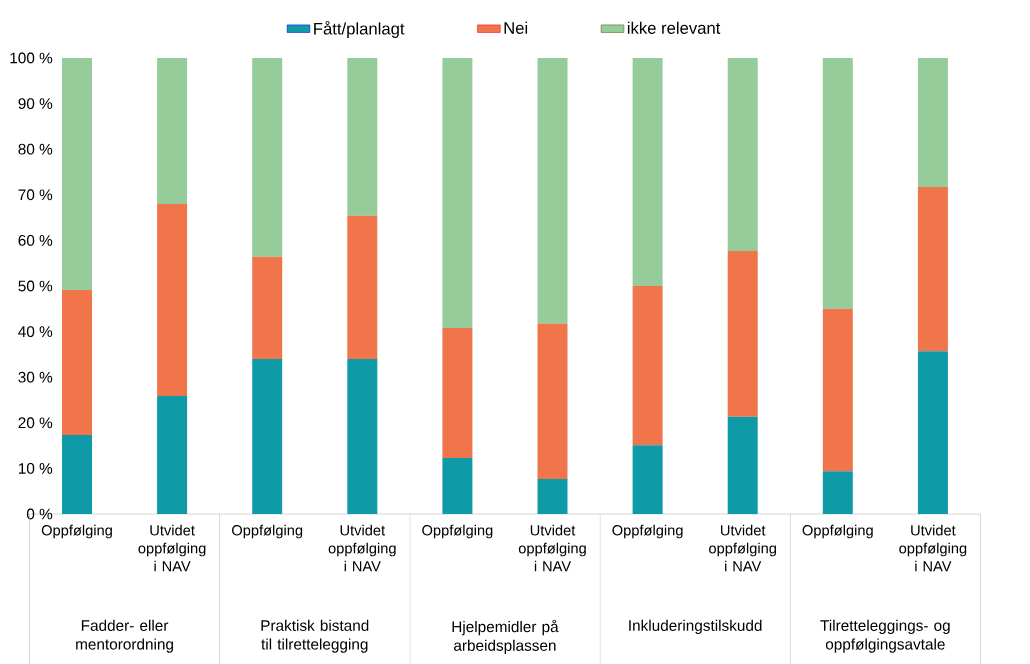  What do you see at coordinates (39, 514) in the screenshot?
I see `y-tick-label: 0 %` at bounding box center [39, 514].